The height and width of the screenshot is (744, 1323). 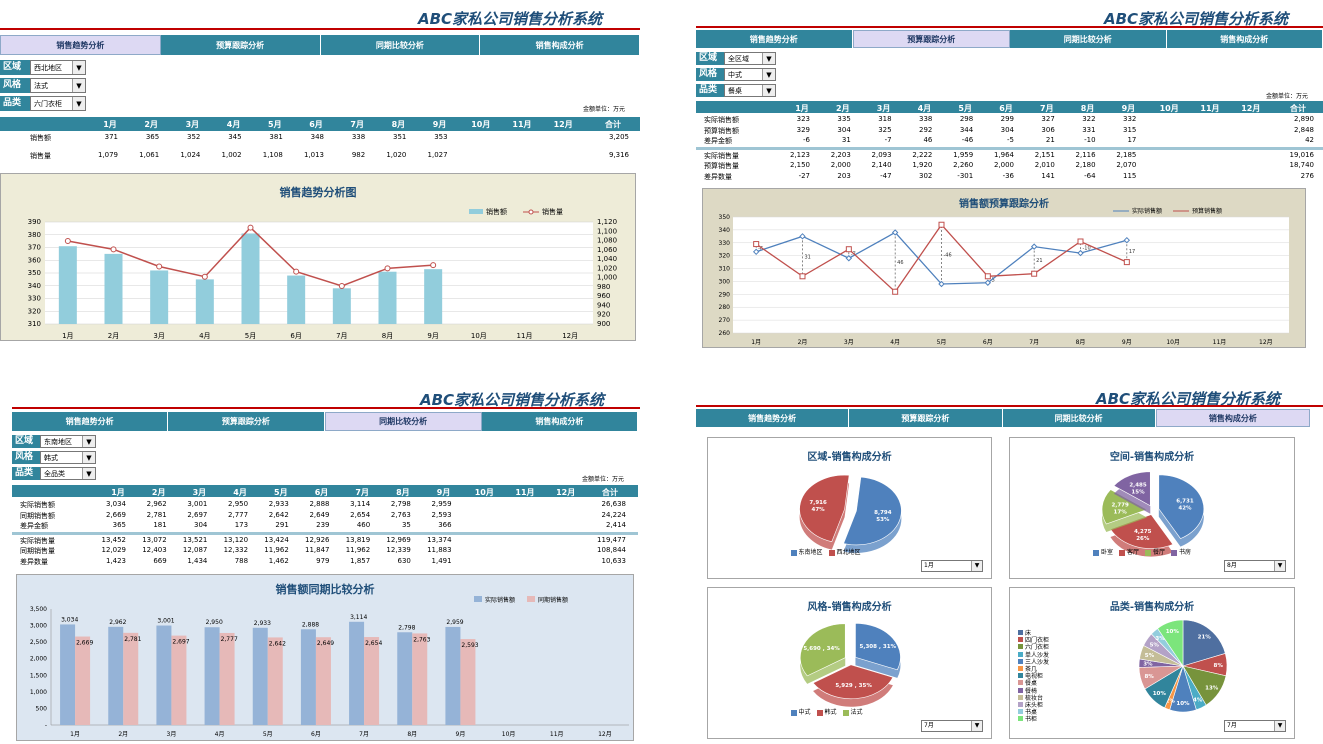 I want to click on pie-data-label: 5%, so click(x=1155, y=646).